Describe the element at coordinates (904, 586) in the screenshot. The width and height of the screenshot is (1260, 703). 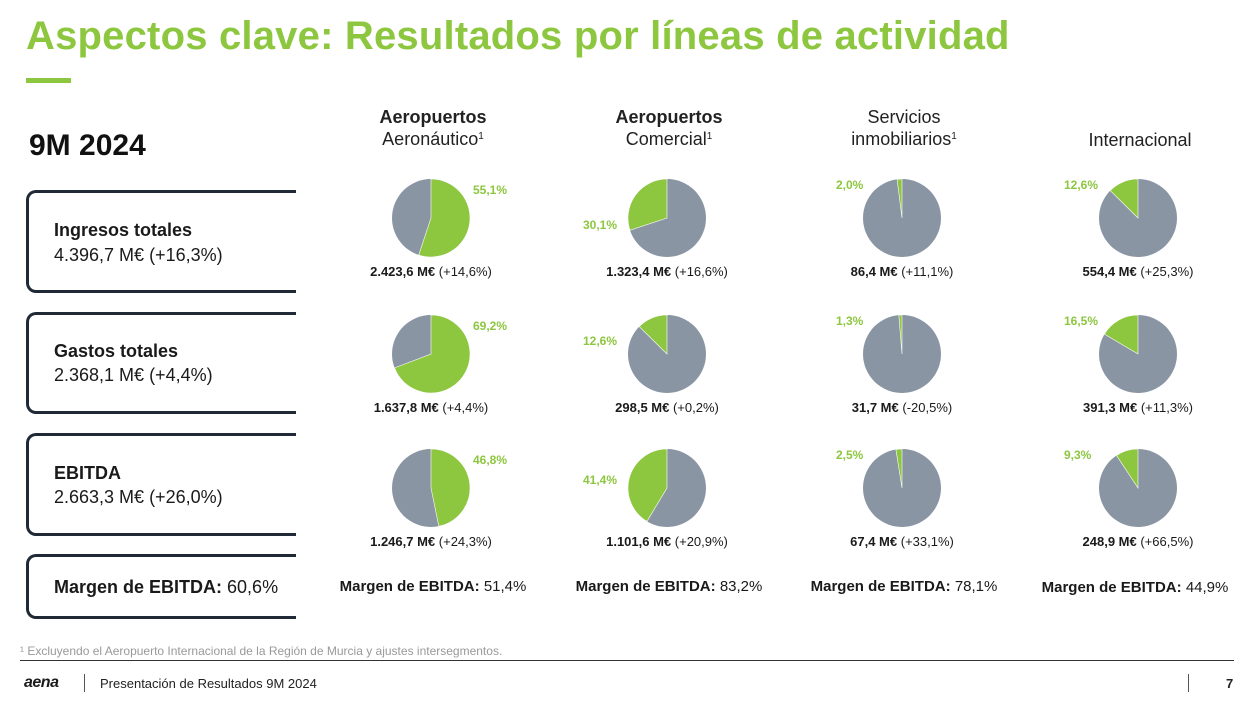
I see `margin-inmobiliarios: Margen de EBITDA: 78,1%` at that location.